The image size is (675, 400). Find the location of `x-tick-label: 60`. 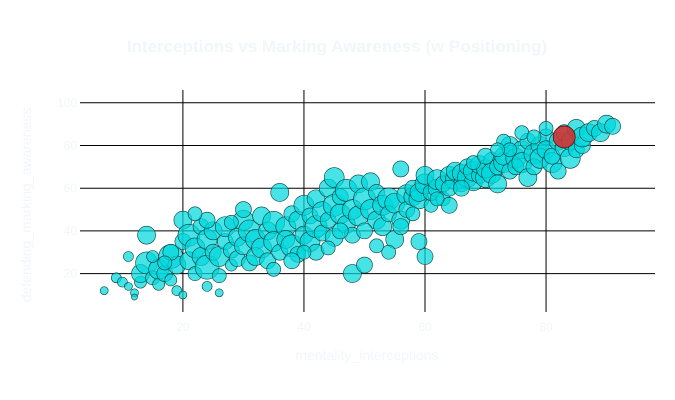

x-tick-label: 60 is located at coordinates (425, 327).